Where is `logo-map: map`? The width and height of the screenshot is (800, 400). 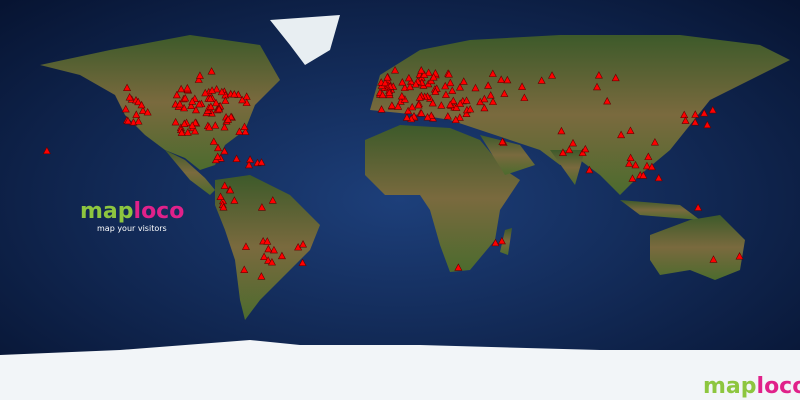 logo-map: map is located at coordinates (107, 211).